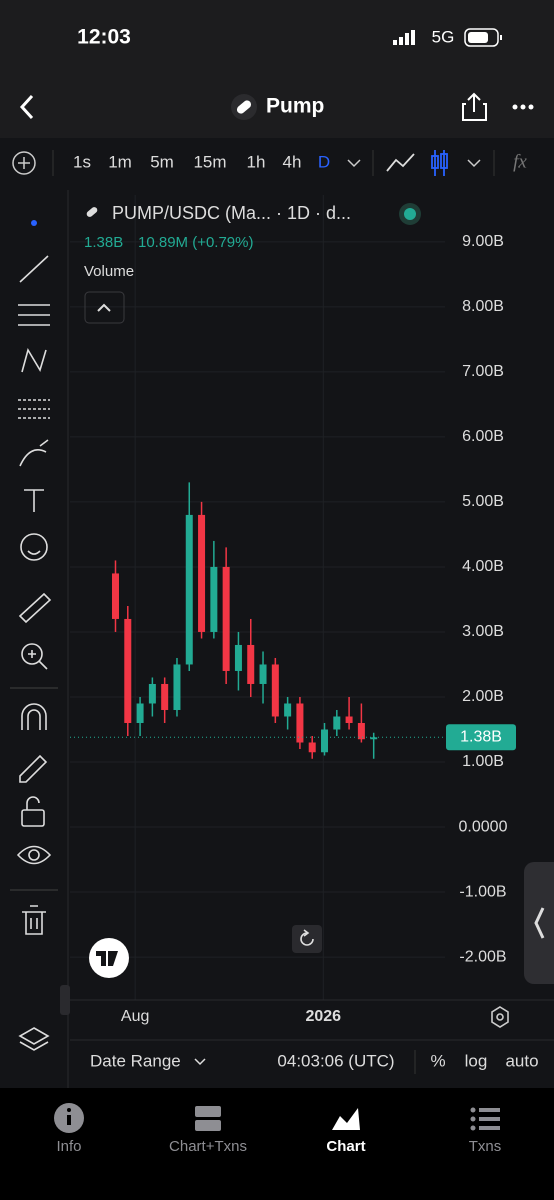  Describe the element at coordinates (68, 1146) in the screenshot. I see `tab-label: Info` at that location.